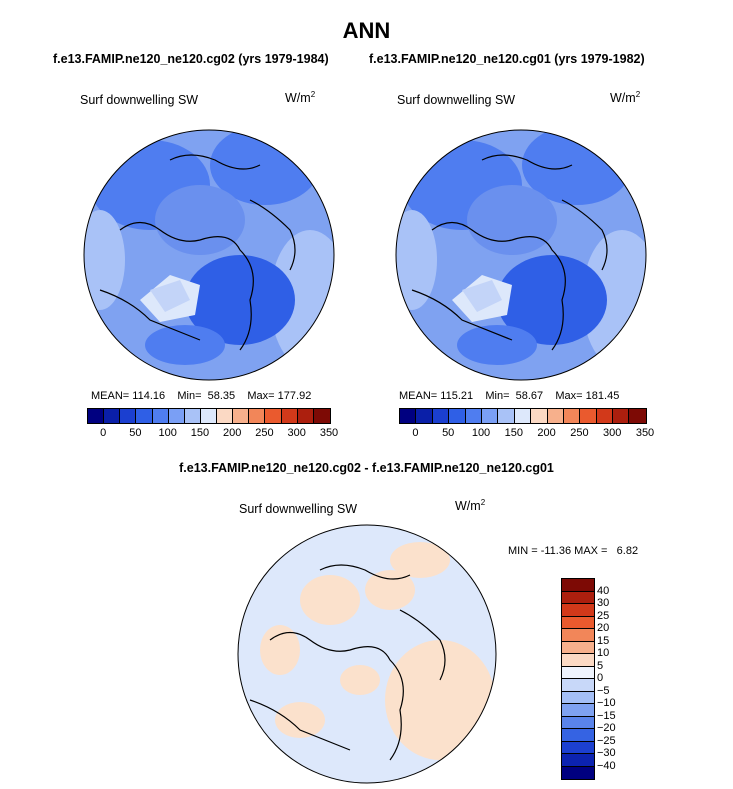  Describe the element at coordinates (603, 640) in the screenshot. I see `colorbar-tick-label: 15` at that location.